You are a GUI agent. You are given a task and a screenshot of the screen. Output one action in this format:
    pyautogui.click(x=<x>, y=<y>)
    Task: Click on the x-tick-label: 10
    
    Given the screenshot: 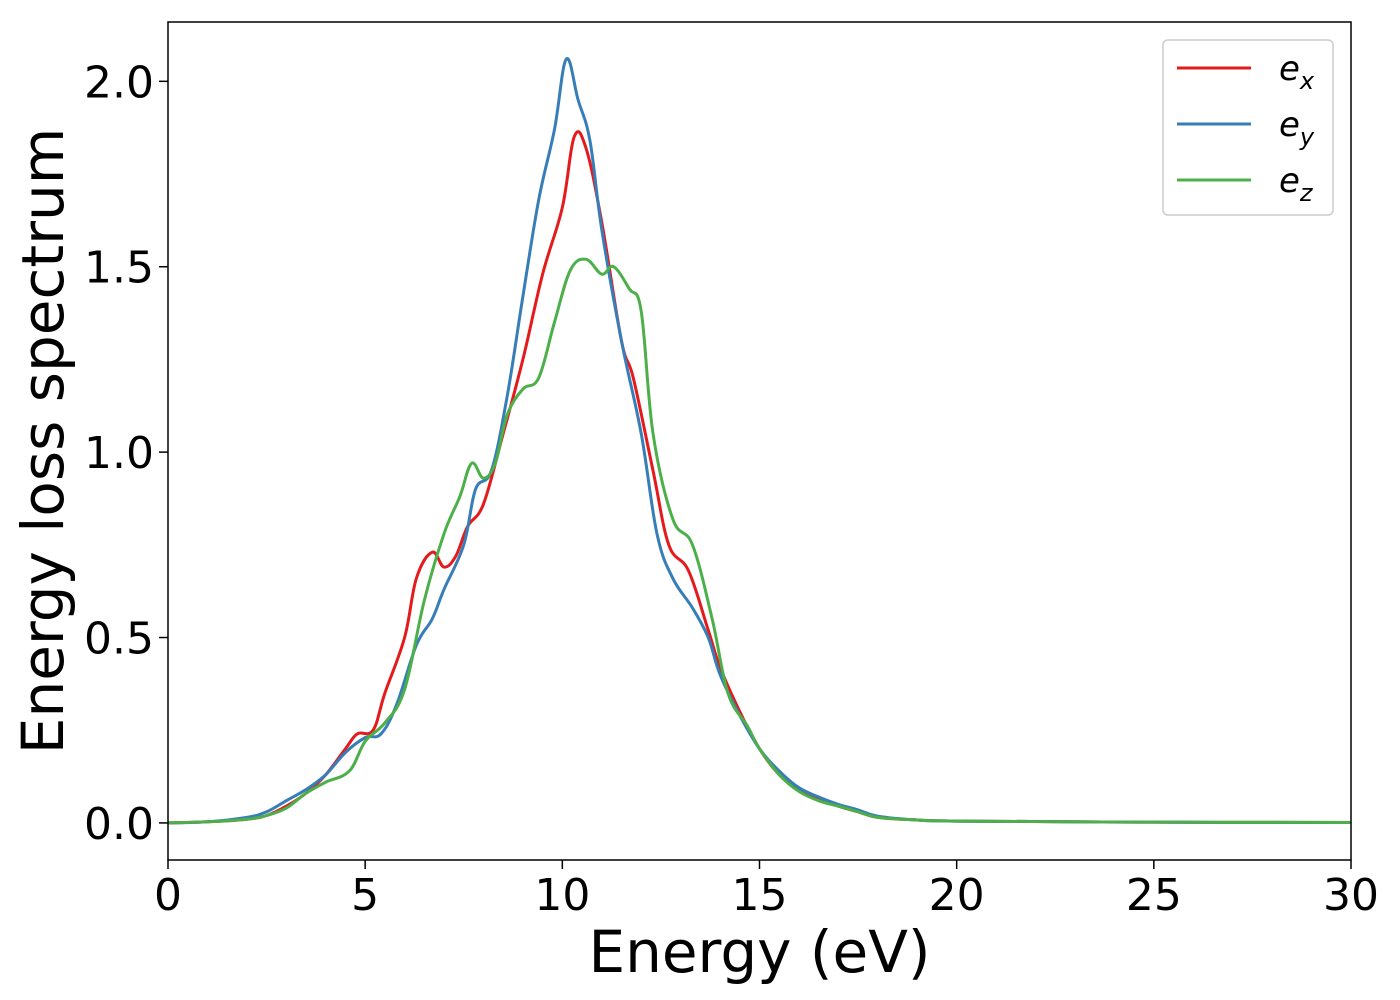 What is the action you would take?
    pyautogui.click(x=562, y=895)
    